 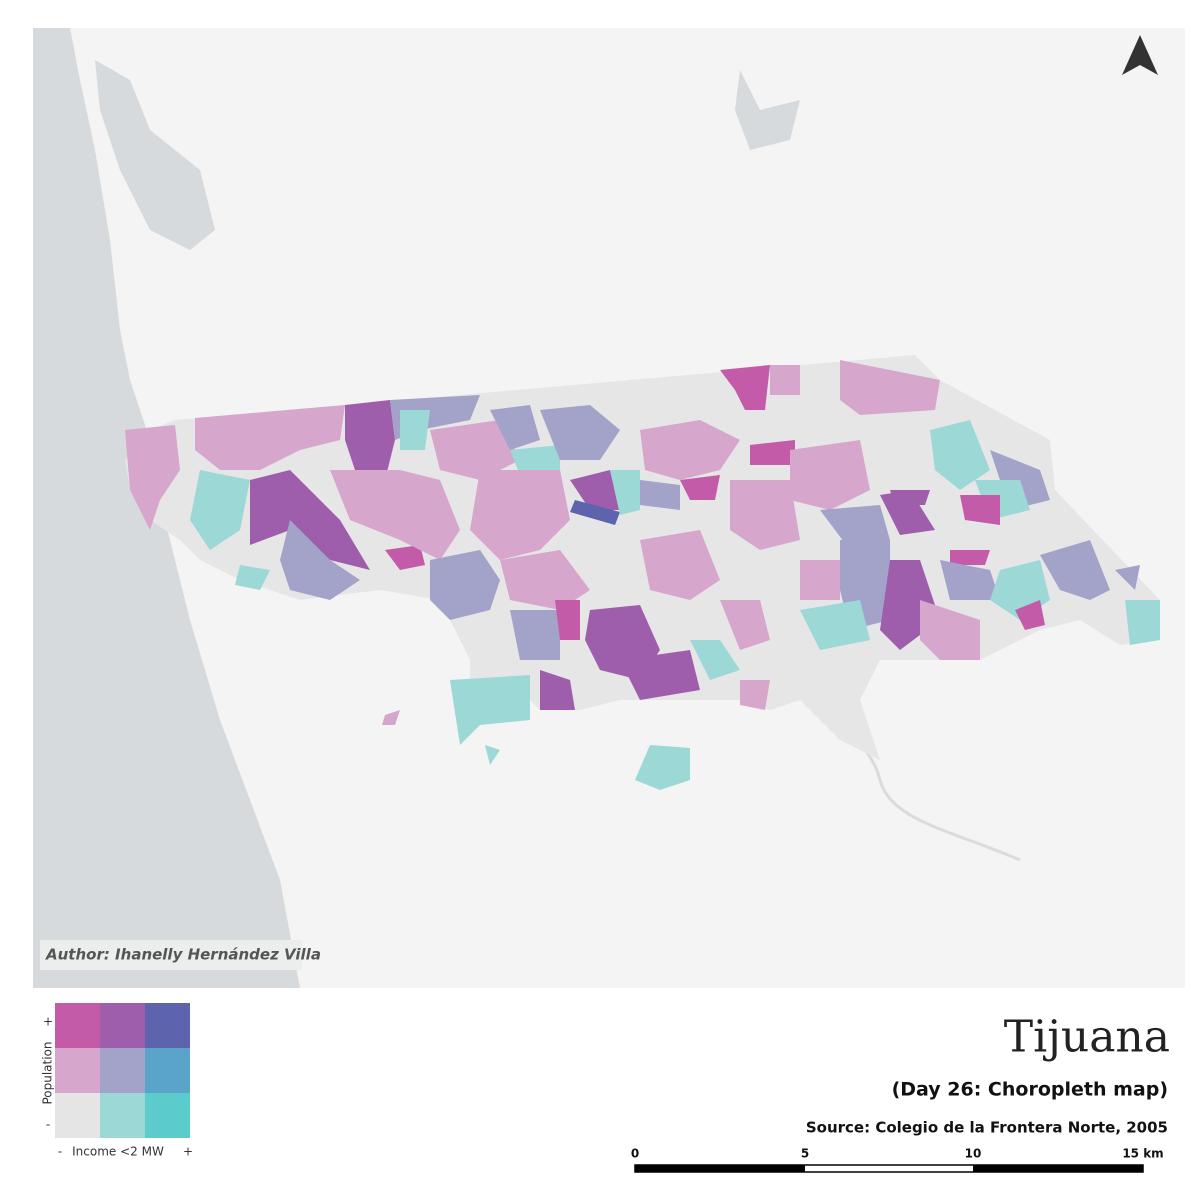 I want to click on legend-y-label: Population, so click(x=48, y=1072).